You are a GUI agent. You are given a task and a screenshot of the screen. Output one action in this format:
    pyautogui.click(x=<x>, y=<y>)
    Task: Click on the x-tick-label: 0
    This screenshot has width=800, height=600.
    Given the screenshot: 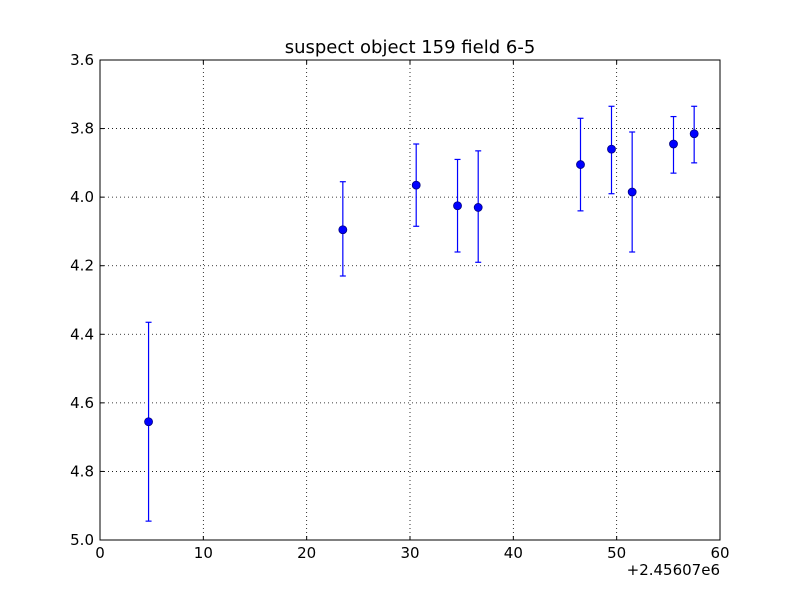 What is the action you would take?
    pyautogui.click(x=100, y=553)
    